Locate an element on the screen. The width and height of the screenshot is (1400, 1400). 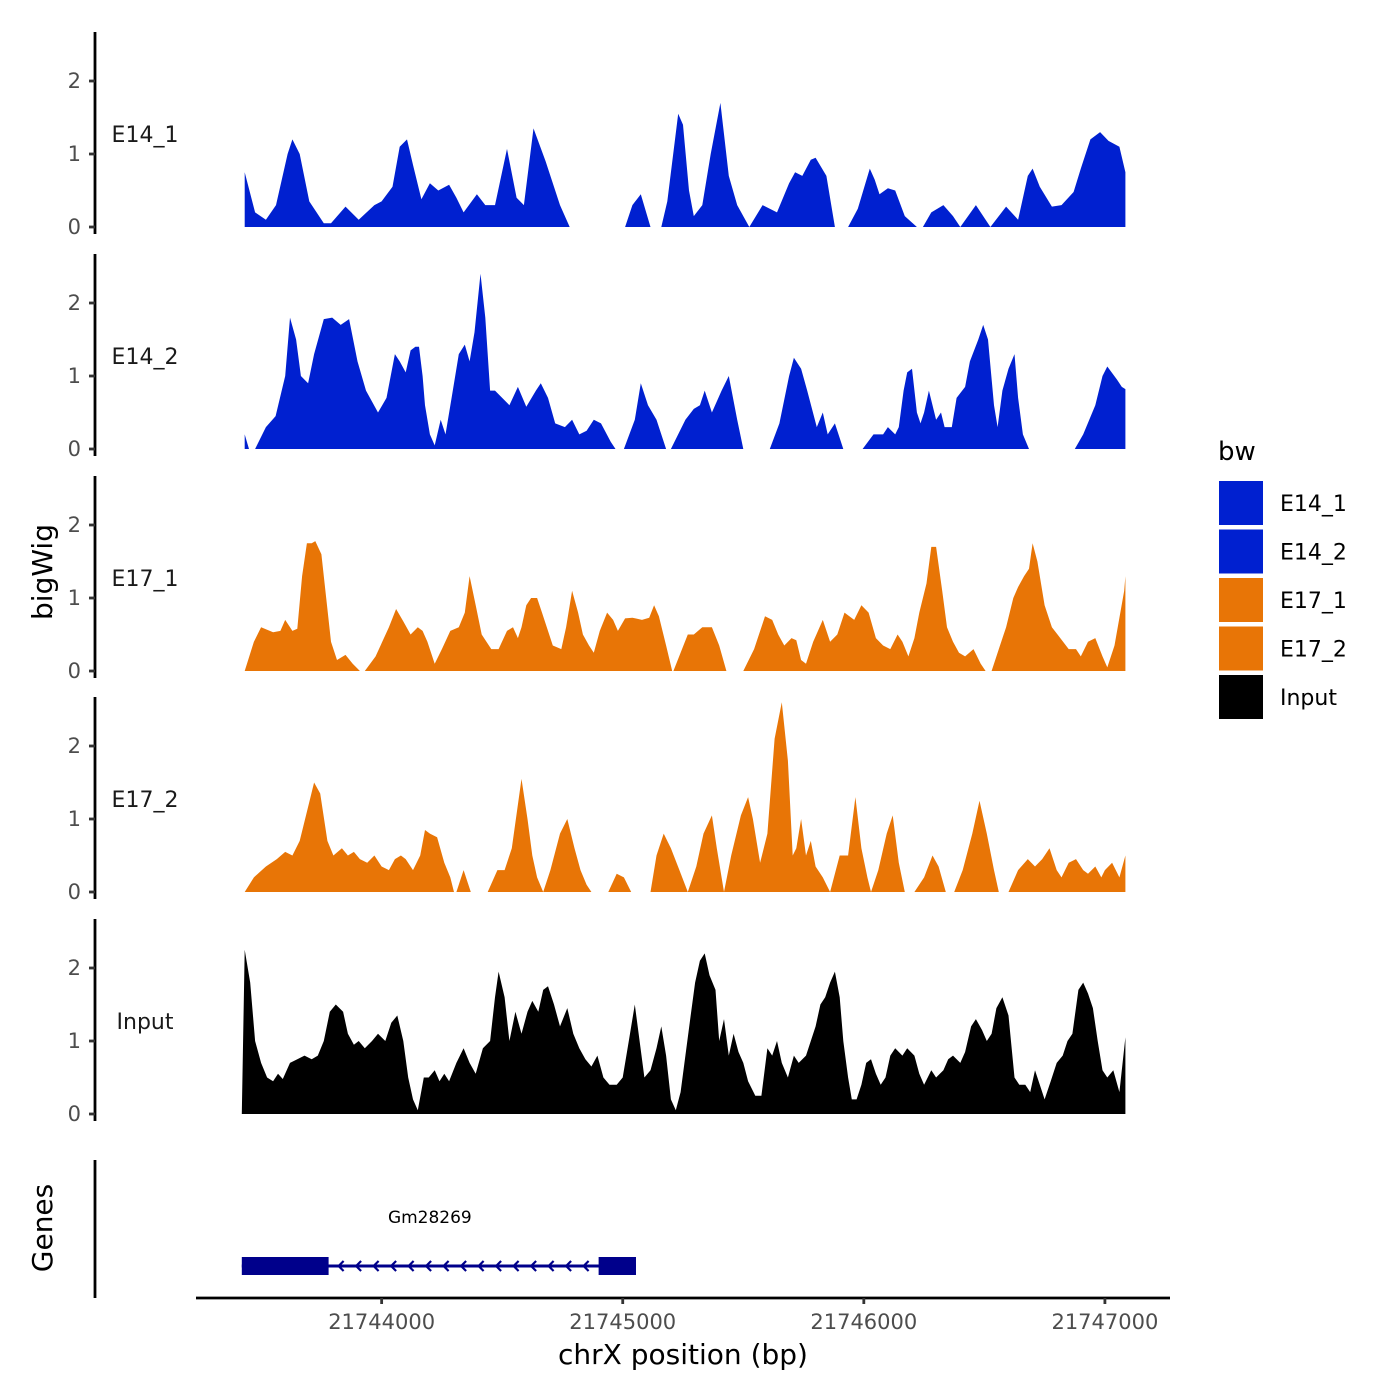
legend-entry-E14_1: E14_1 is located at coordinates (1282, 503).